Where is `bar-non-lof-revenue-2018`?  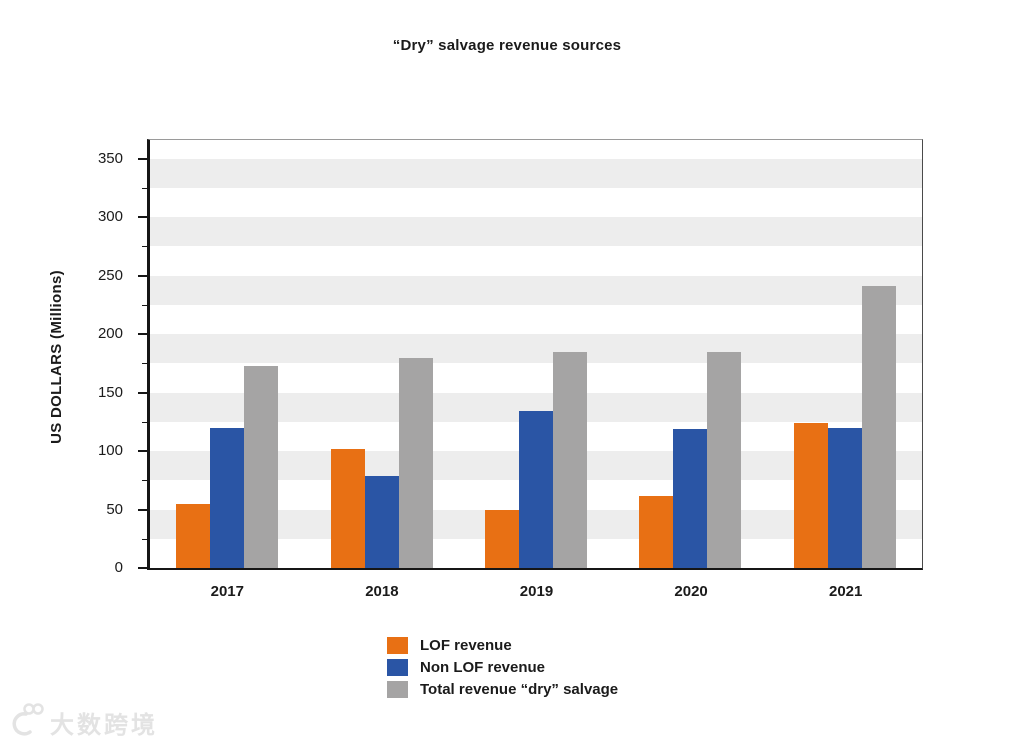 bar-non-lof-revenue-2018 is located at coordinates (381, 521).